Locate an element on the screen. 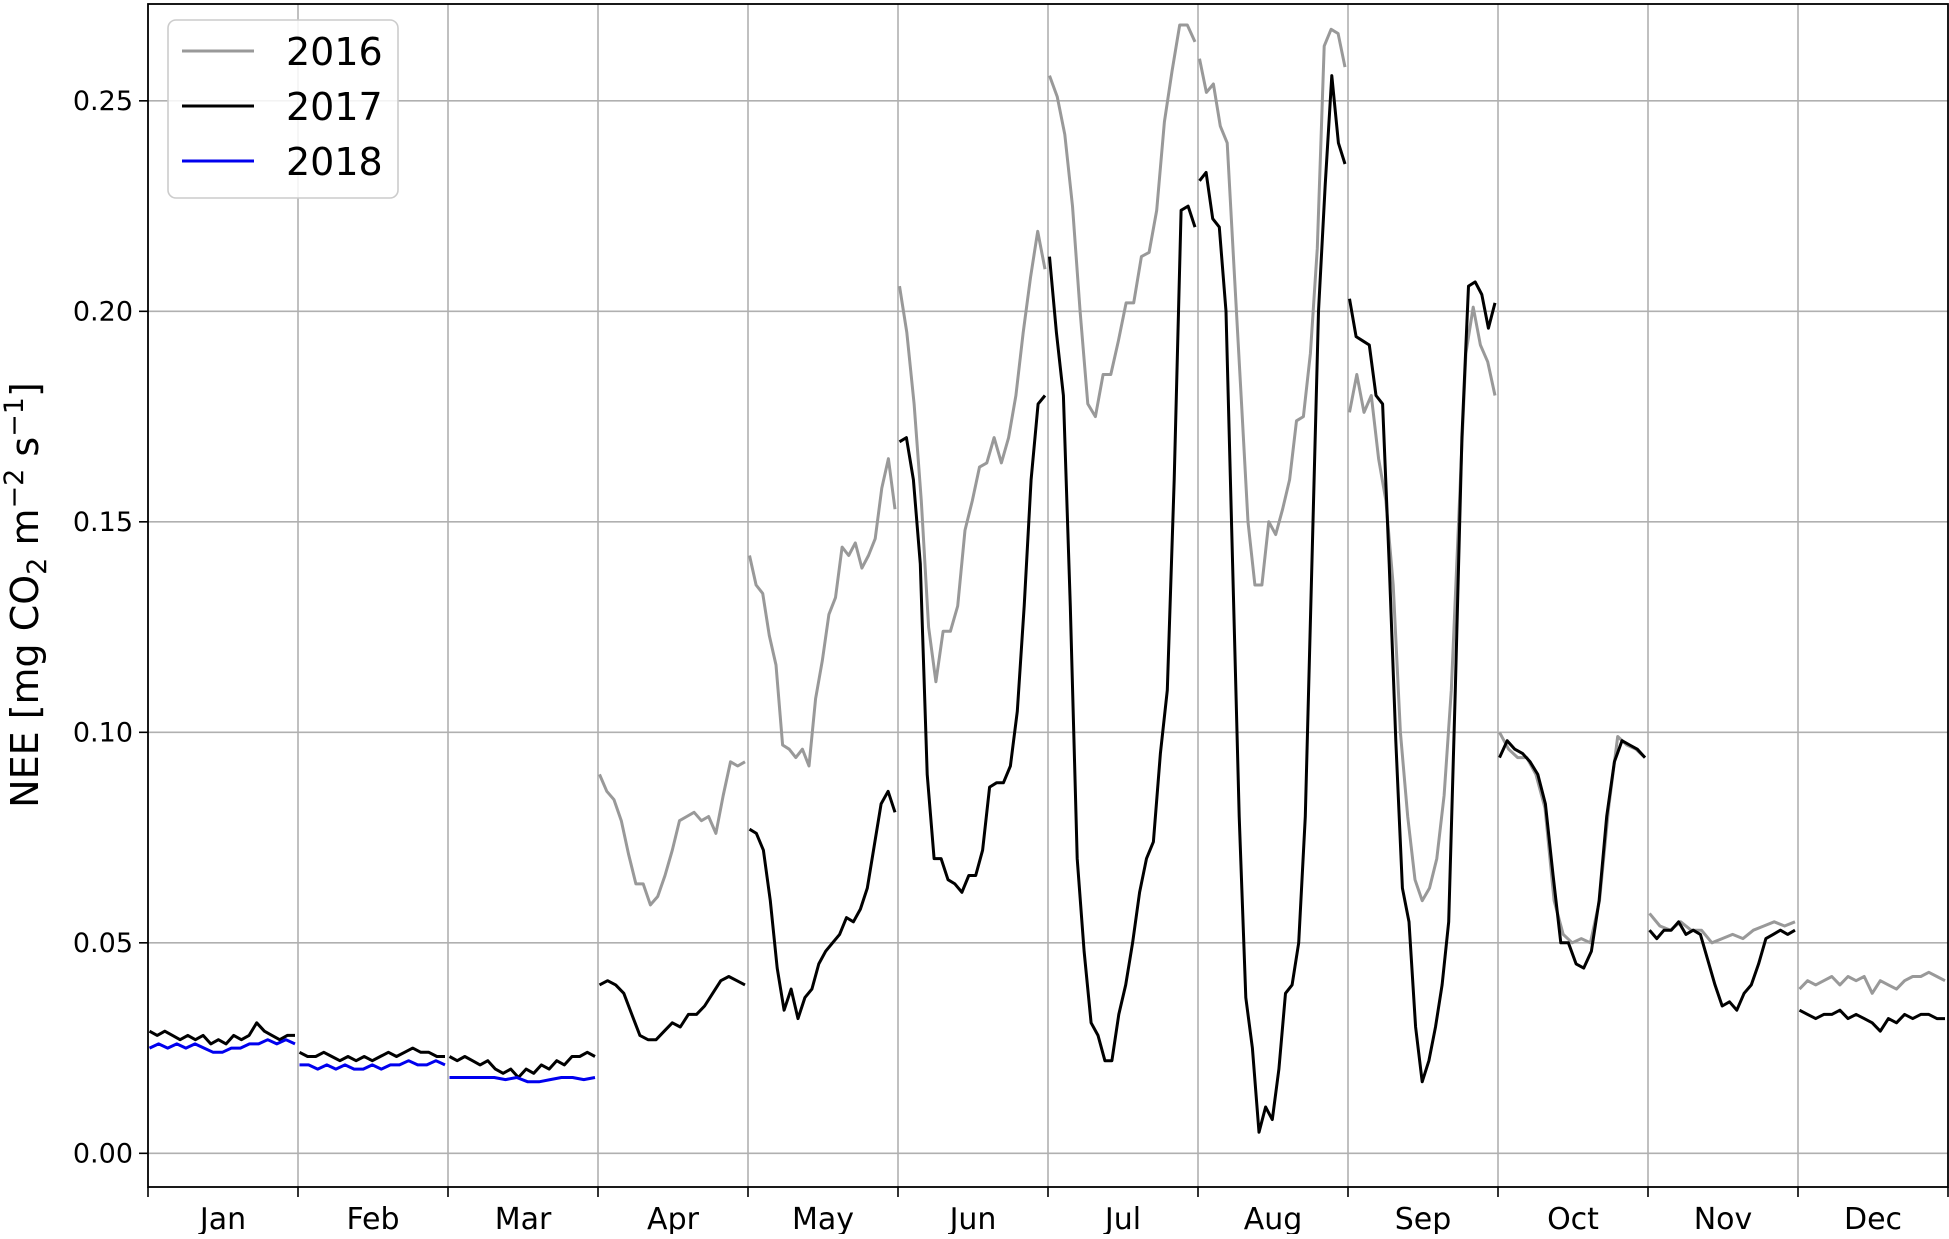  legend-label: 2017 is located at coordinates (334, 107).